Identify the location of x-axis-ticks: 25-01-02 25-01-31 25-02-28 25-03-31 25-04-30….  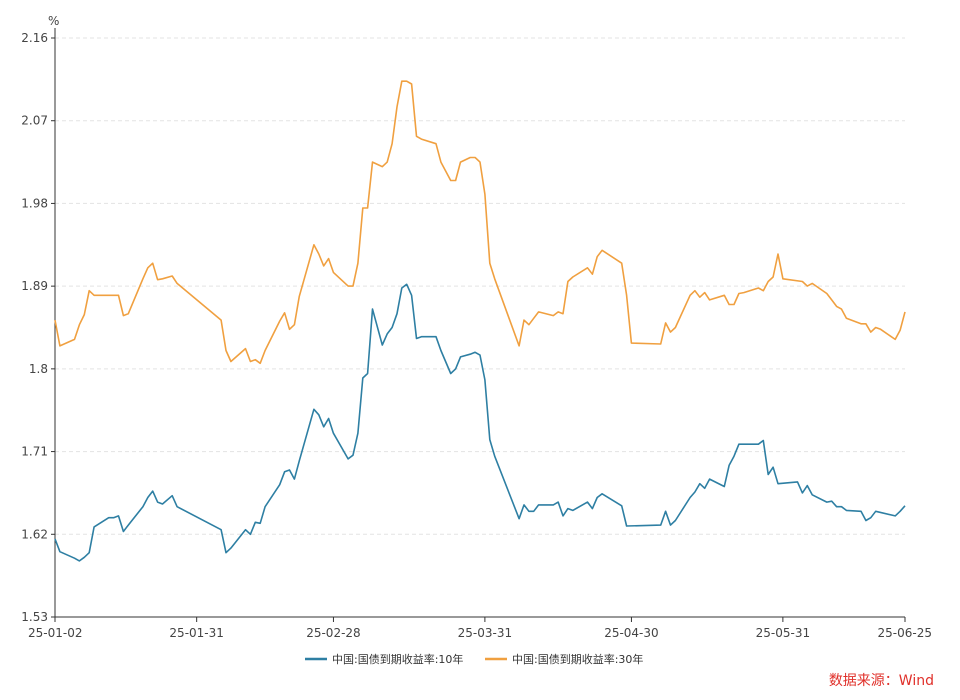
(480, 628).